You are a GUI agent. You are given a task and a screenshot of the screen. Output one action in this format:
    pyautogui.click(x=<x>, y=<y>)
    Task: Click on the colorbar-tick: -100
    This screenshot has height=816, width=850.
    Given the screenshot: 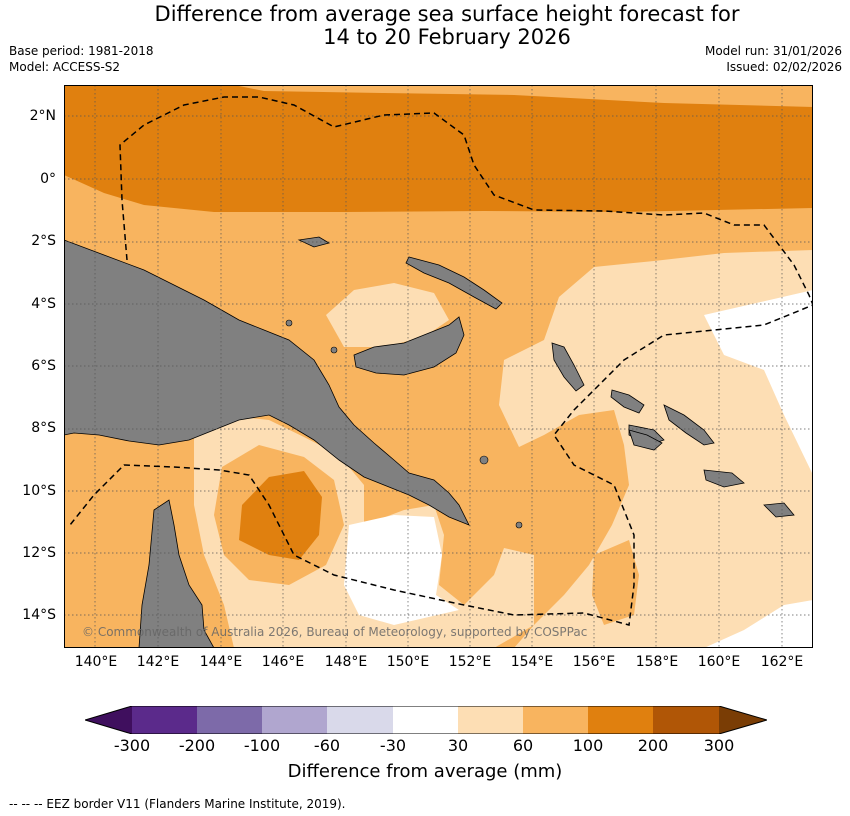 What is the action you would take?
    pyautogui.click(x=262, y=745)
    